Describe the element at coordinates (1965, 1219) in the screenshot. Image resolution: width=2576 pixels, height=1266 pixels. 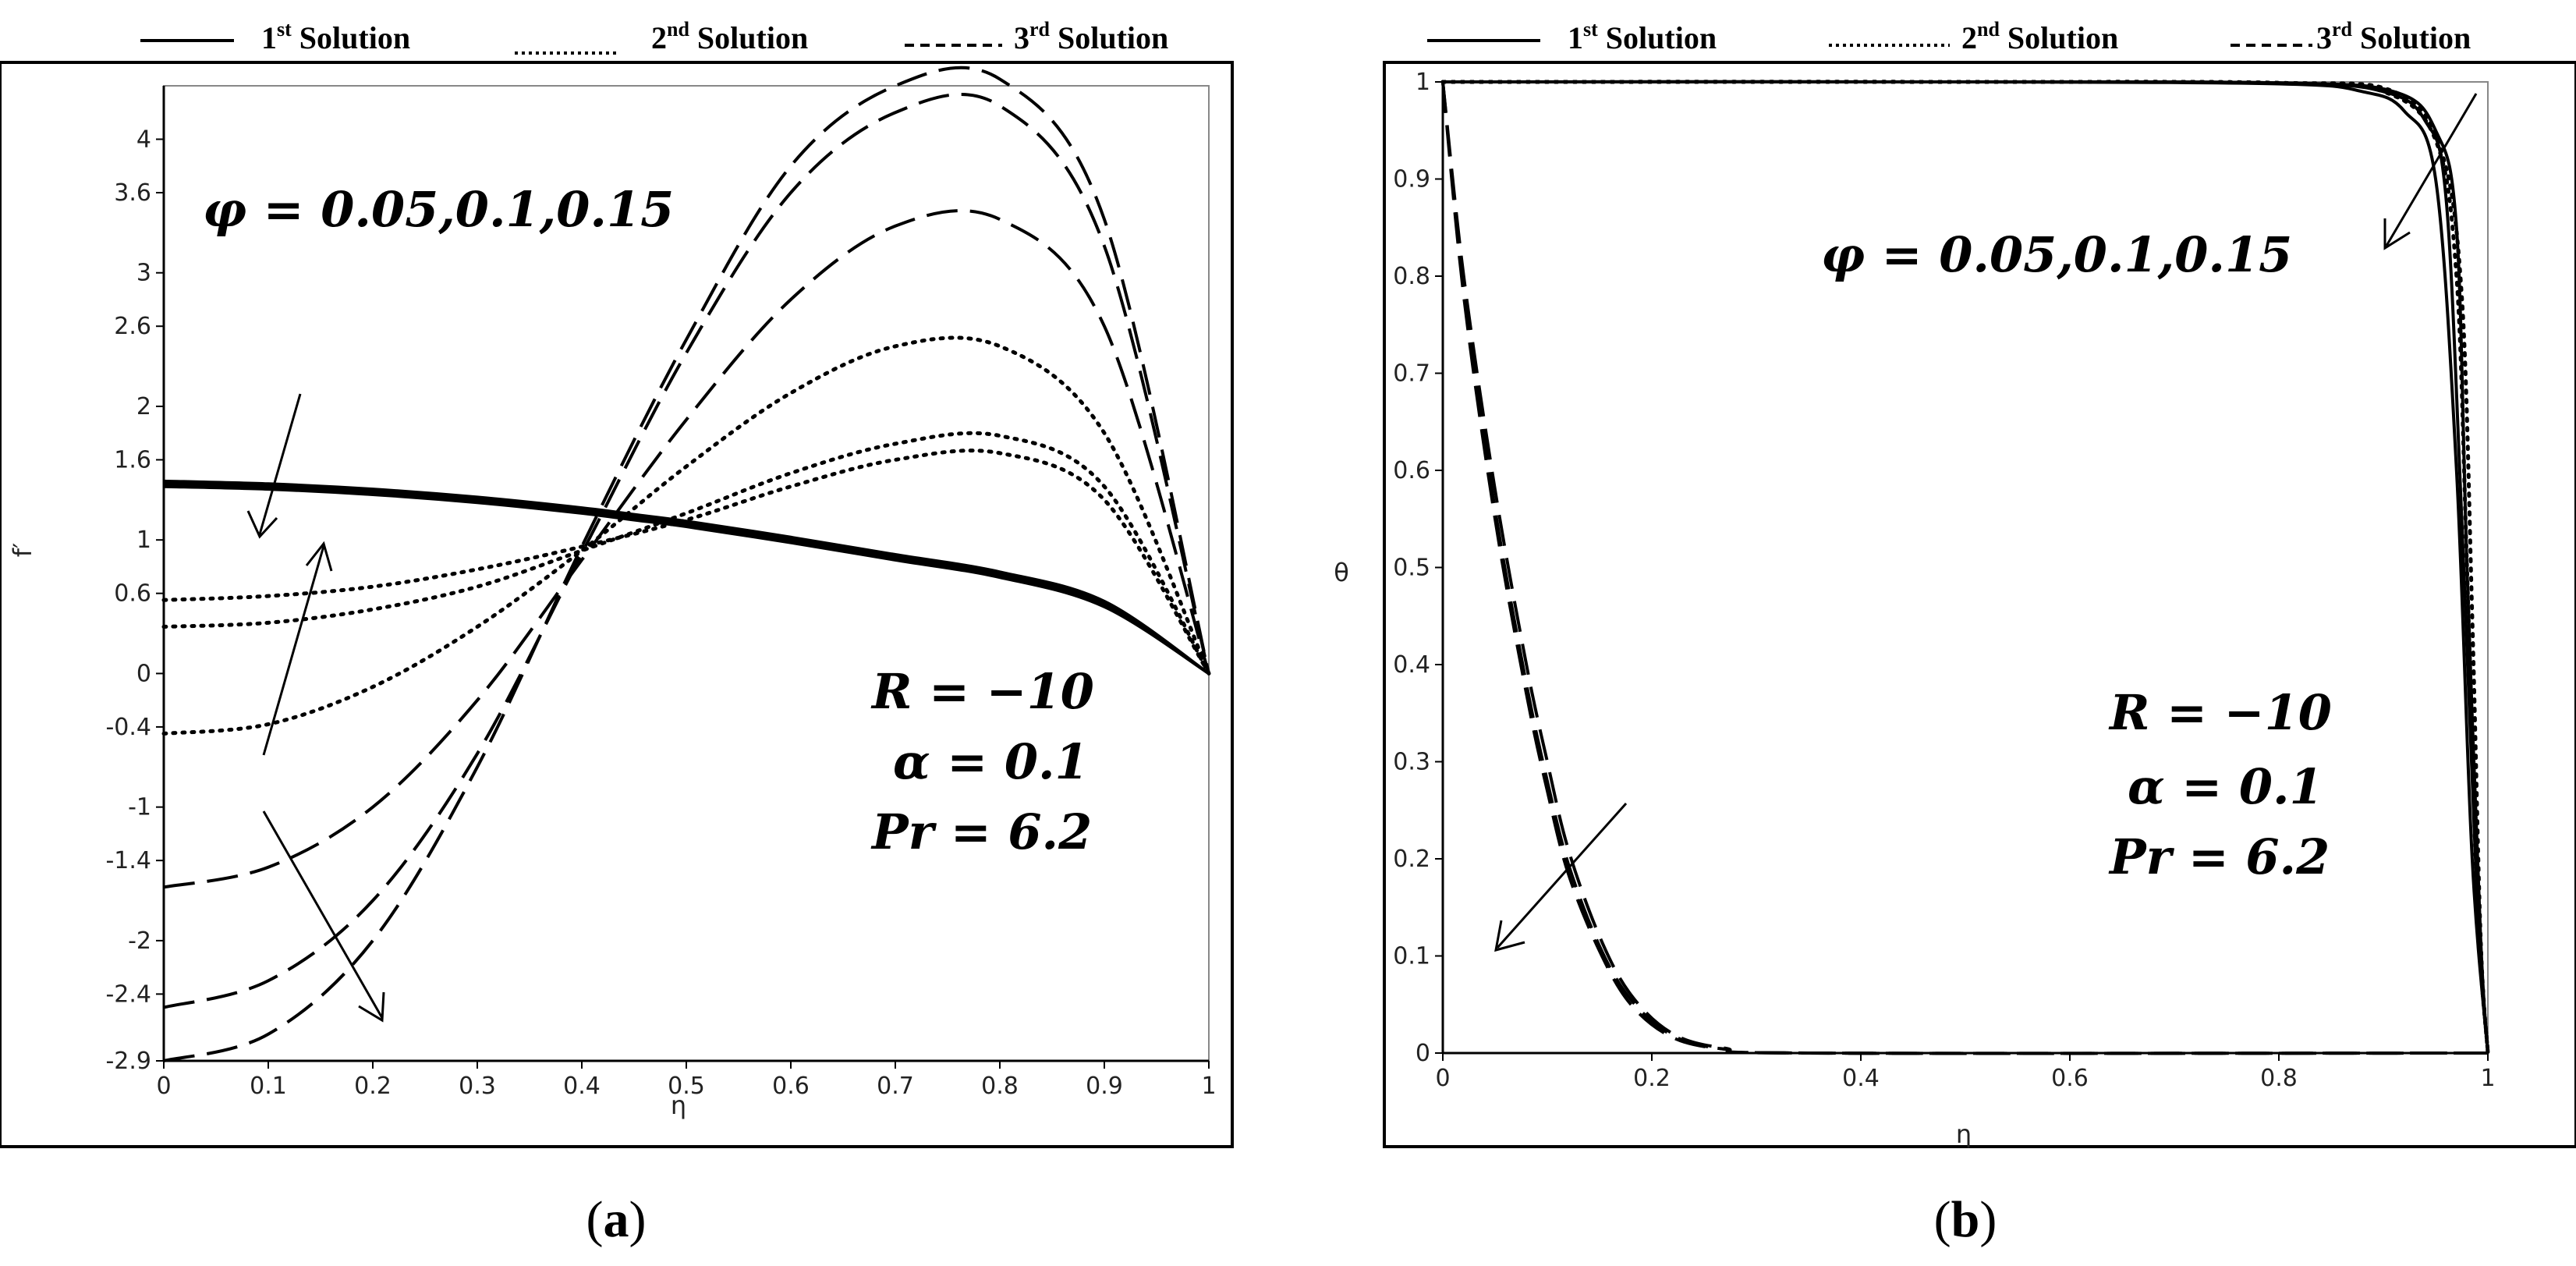
I see `caption-b: (b)` at that location.